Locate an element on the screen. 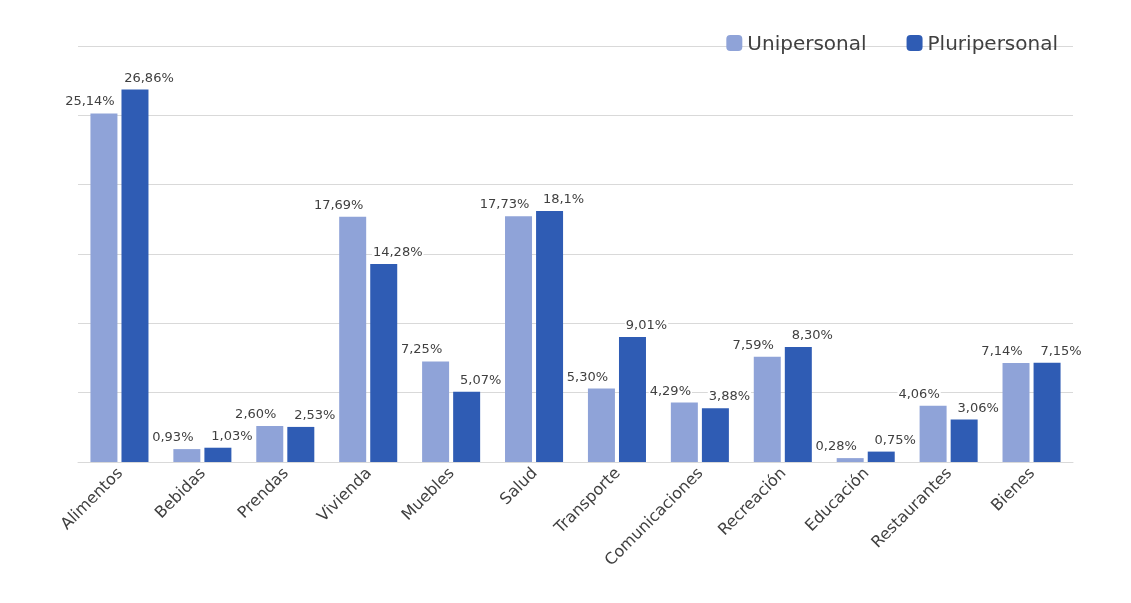 This screenshot has width=1131, height=603. data-label: 0,75% is located at coordinates (895, 439).